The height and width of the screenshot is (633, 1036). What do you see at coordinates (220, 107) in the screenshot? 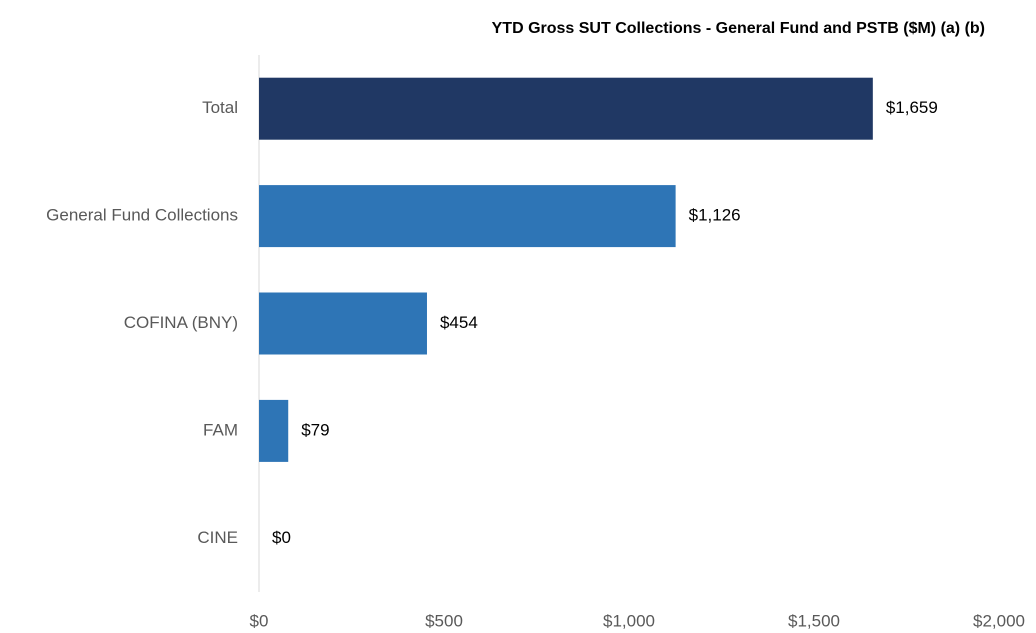
I see `y-tick-label: Total` at bounding box center [220, 107].